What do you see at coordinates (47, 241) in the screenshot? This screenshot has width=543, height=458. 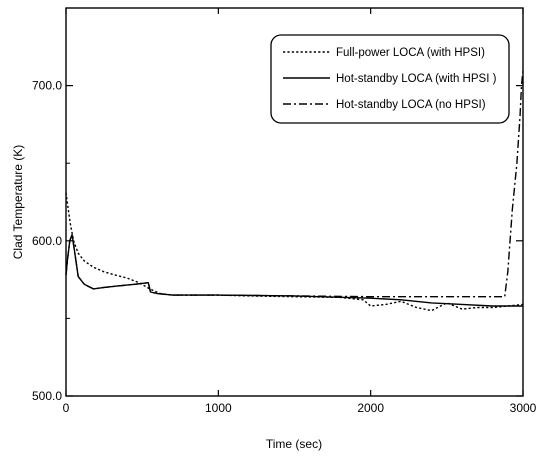 I see `y-tick-label: 600.0` at bounding box center [47, 241].